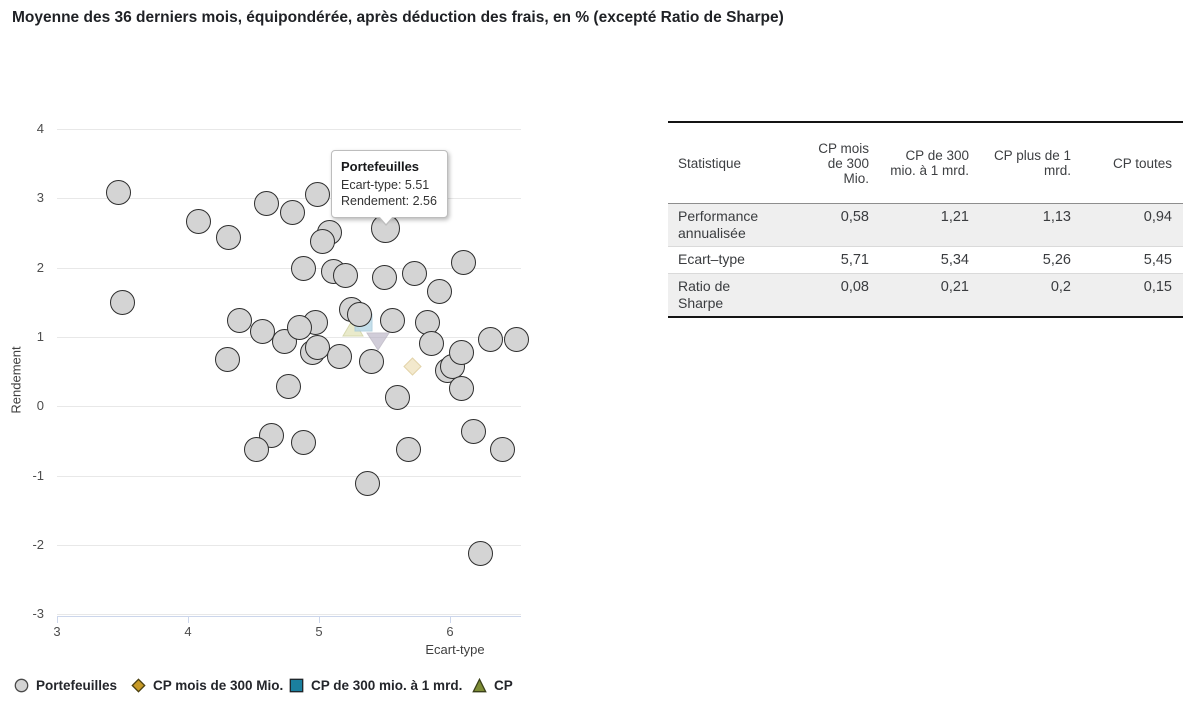 This screenshot has height=705, width=1191. What do you see at coordinates (930, 260) in the screenshot?
I see `row-value: 5,34` at bounding box center [930, 260].